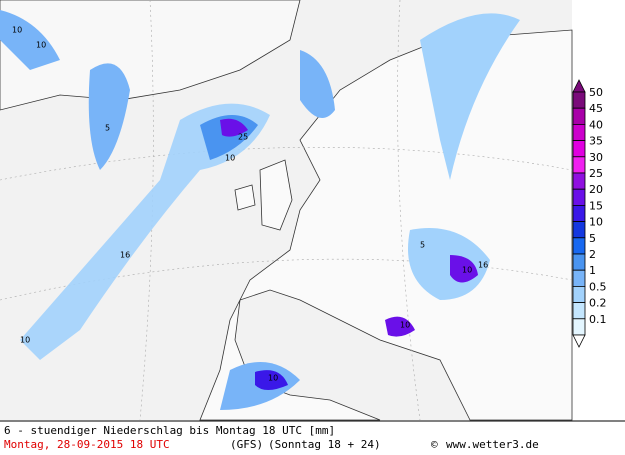 This screenshot has width=625, height=455. I want to click on legend-label: 0.2, so click(598, 303).